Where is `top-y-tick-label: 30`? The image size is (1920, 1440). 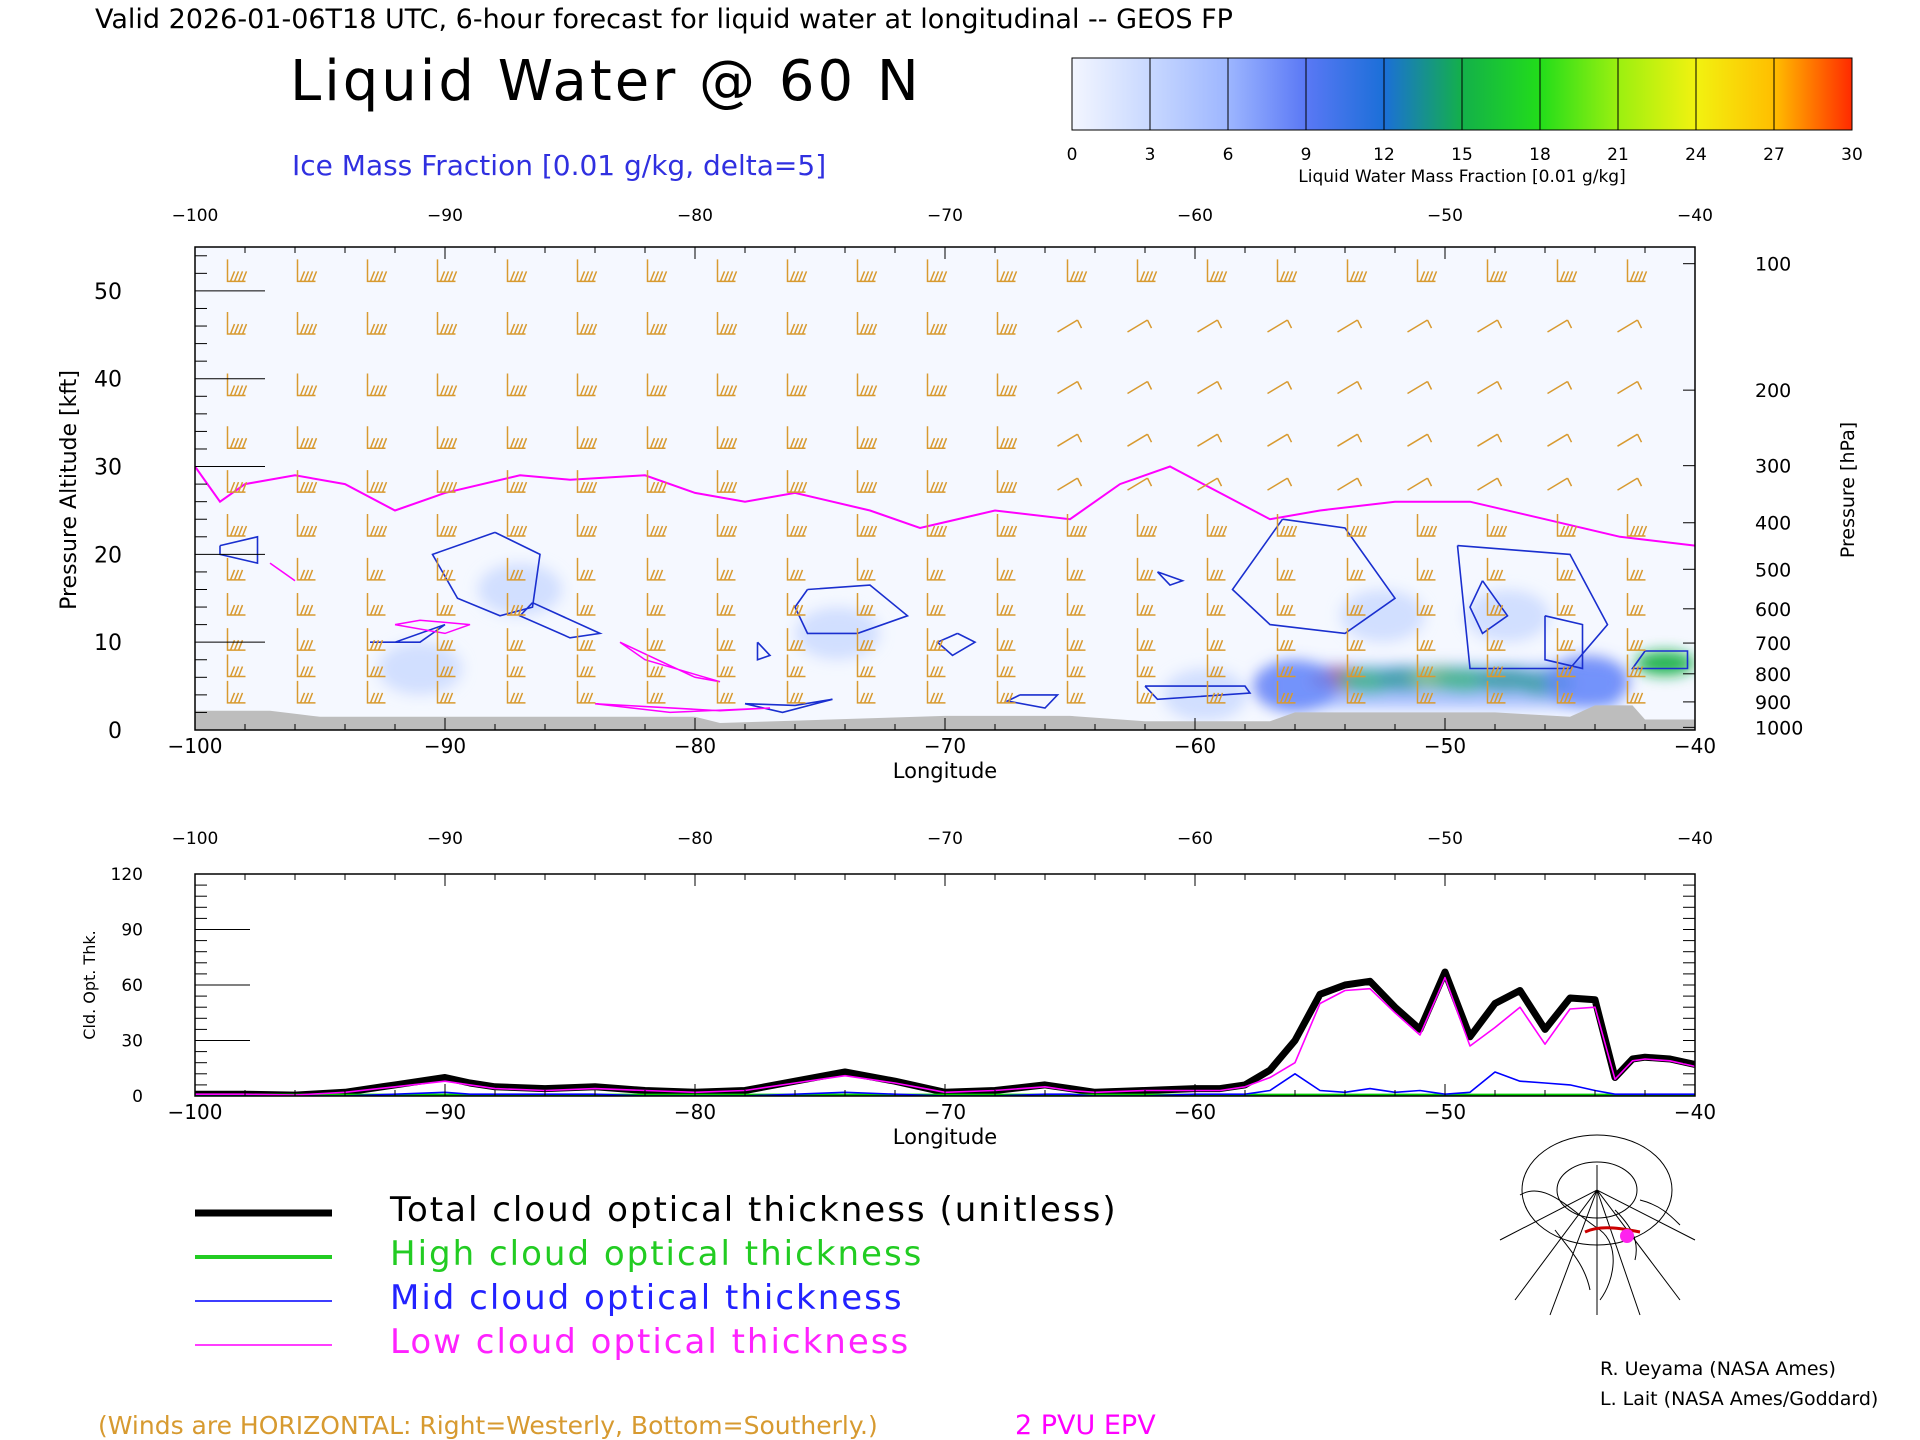
top-y-tick-label: 30 is located at coordinates (108, 468).